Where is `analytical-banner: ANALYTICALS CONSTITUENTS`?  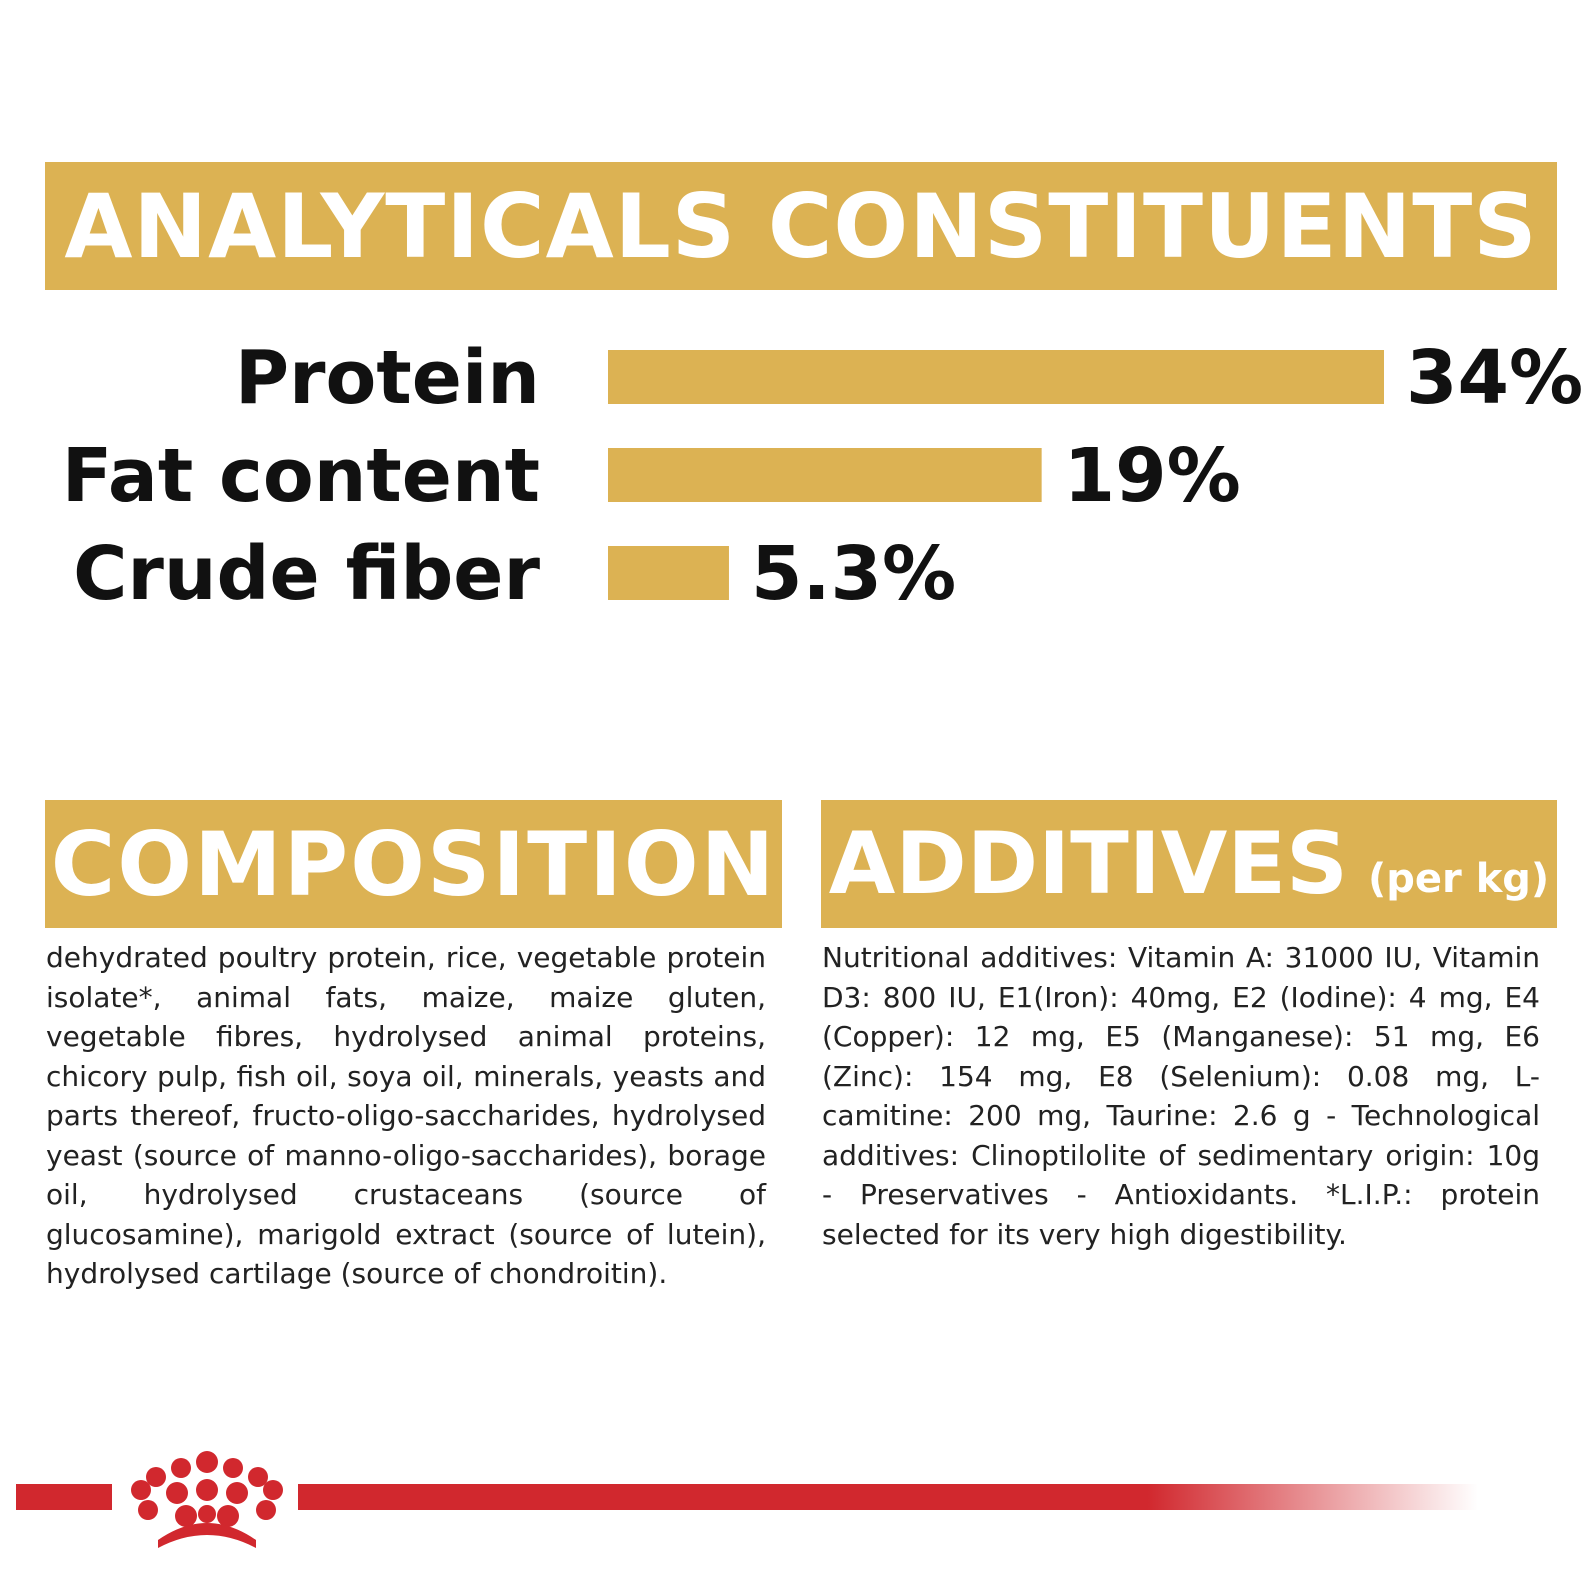 analytical-banner: ANALYTICALS CONSTITUENTS is located at coordinates (801, 226).